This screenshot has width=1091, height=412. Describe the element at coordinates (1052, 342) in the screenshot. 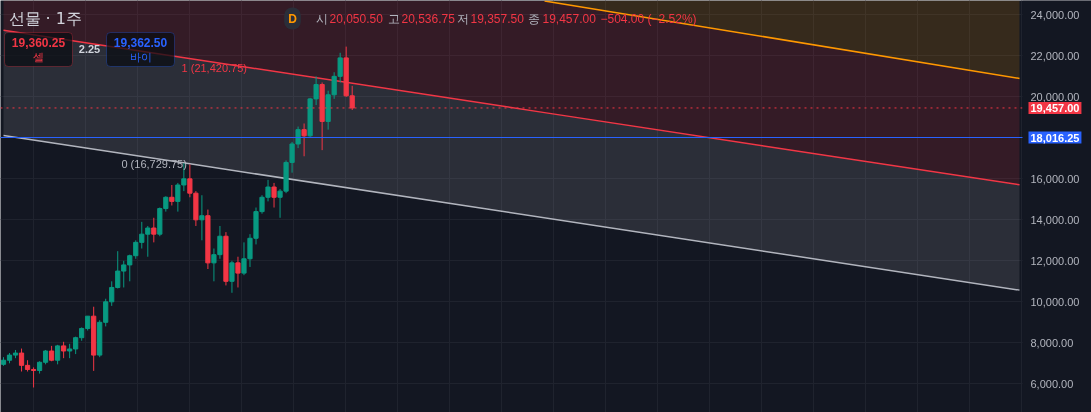

I see `y-tick-label: 8,000.00` at that location.